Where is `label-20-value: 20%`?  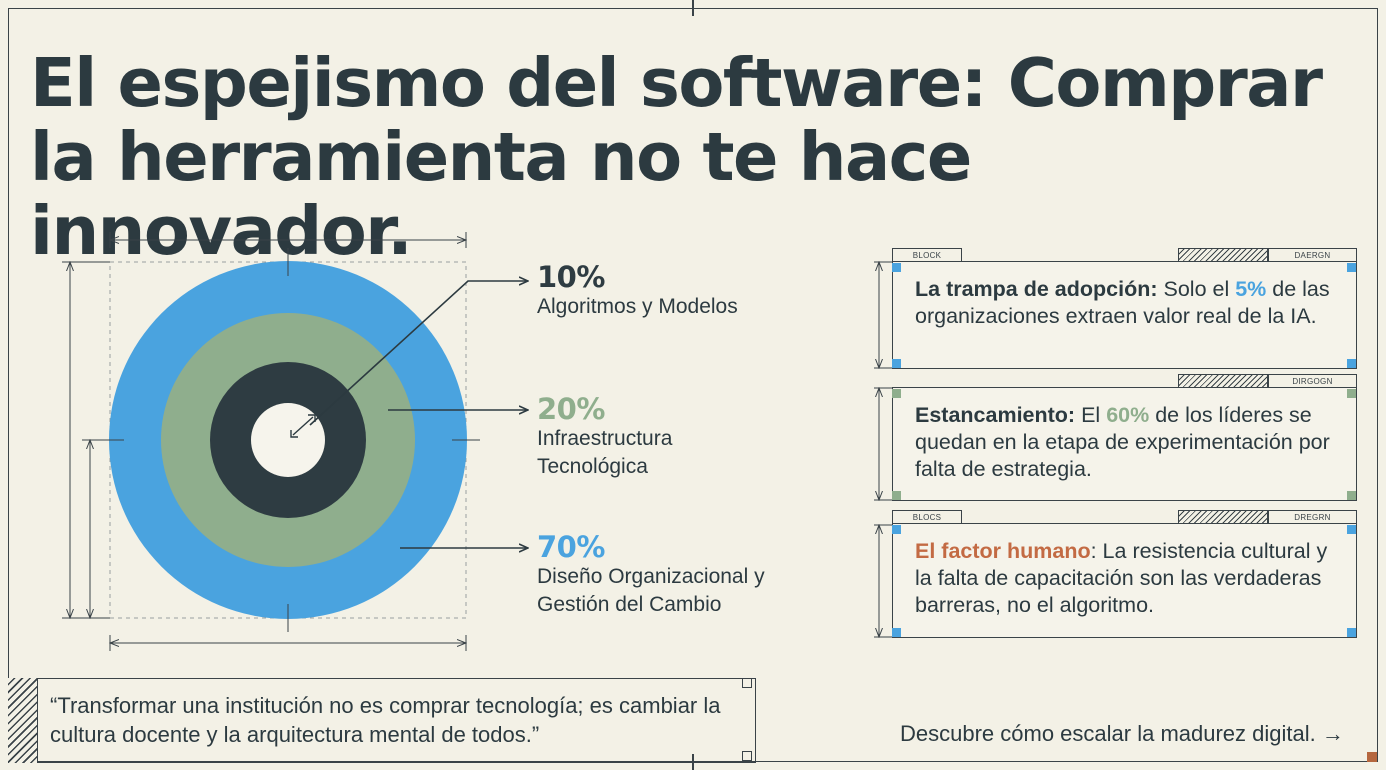 label-20-value: 20% is located at coordinates (571, 409).